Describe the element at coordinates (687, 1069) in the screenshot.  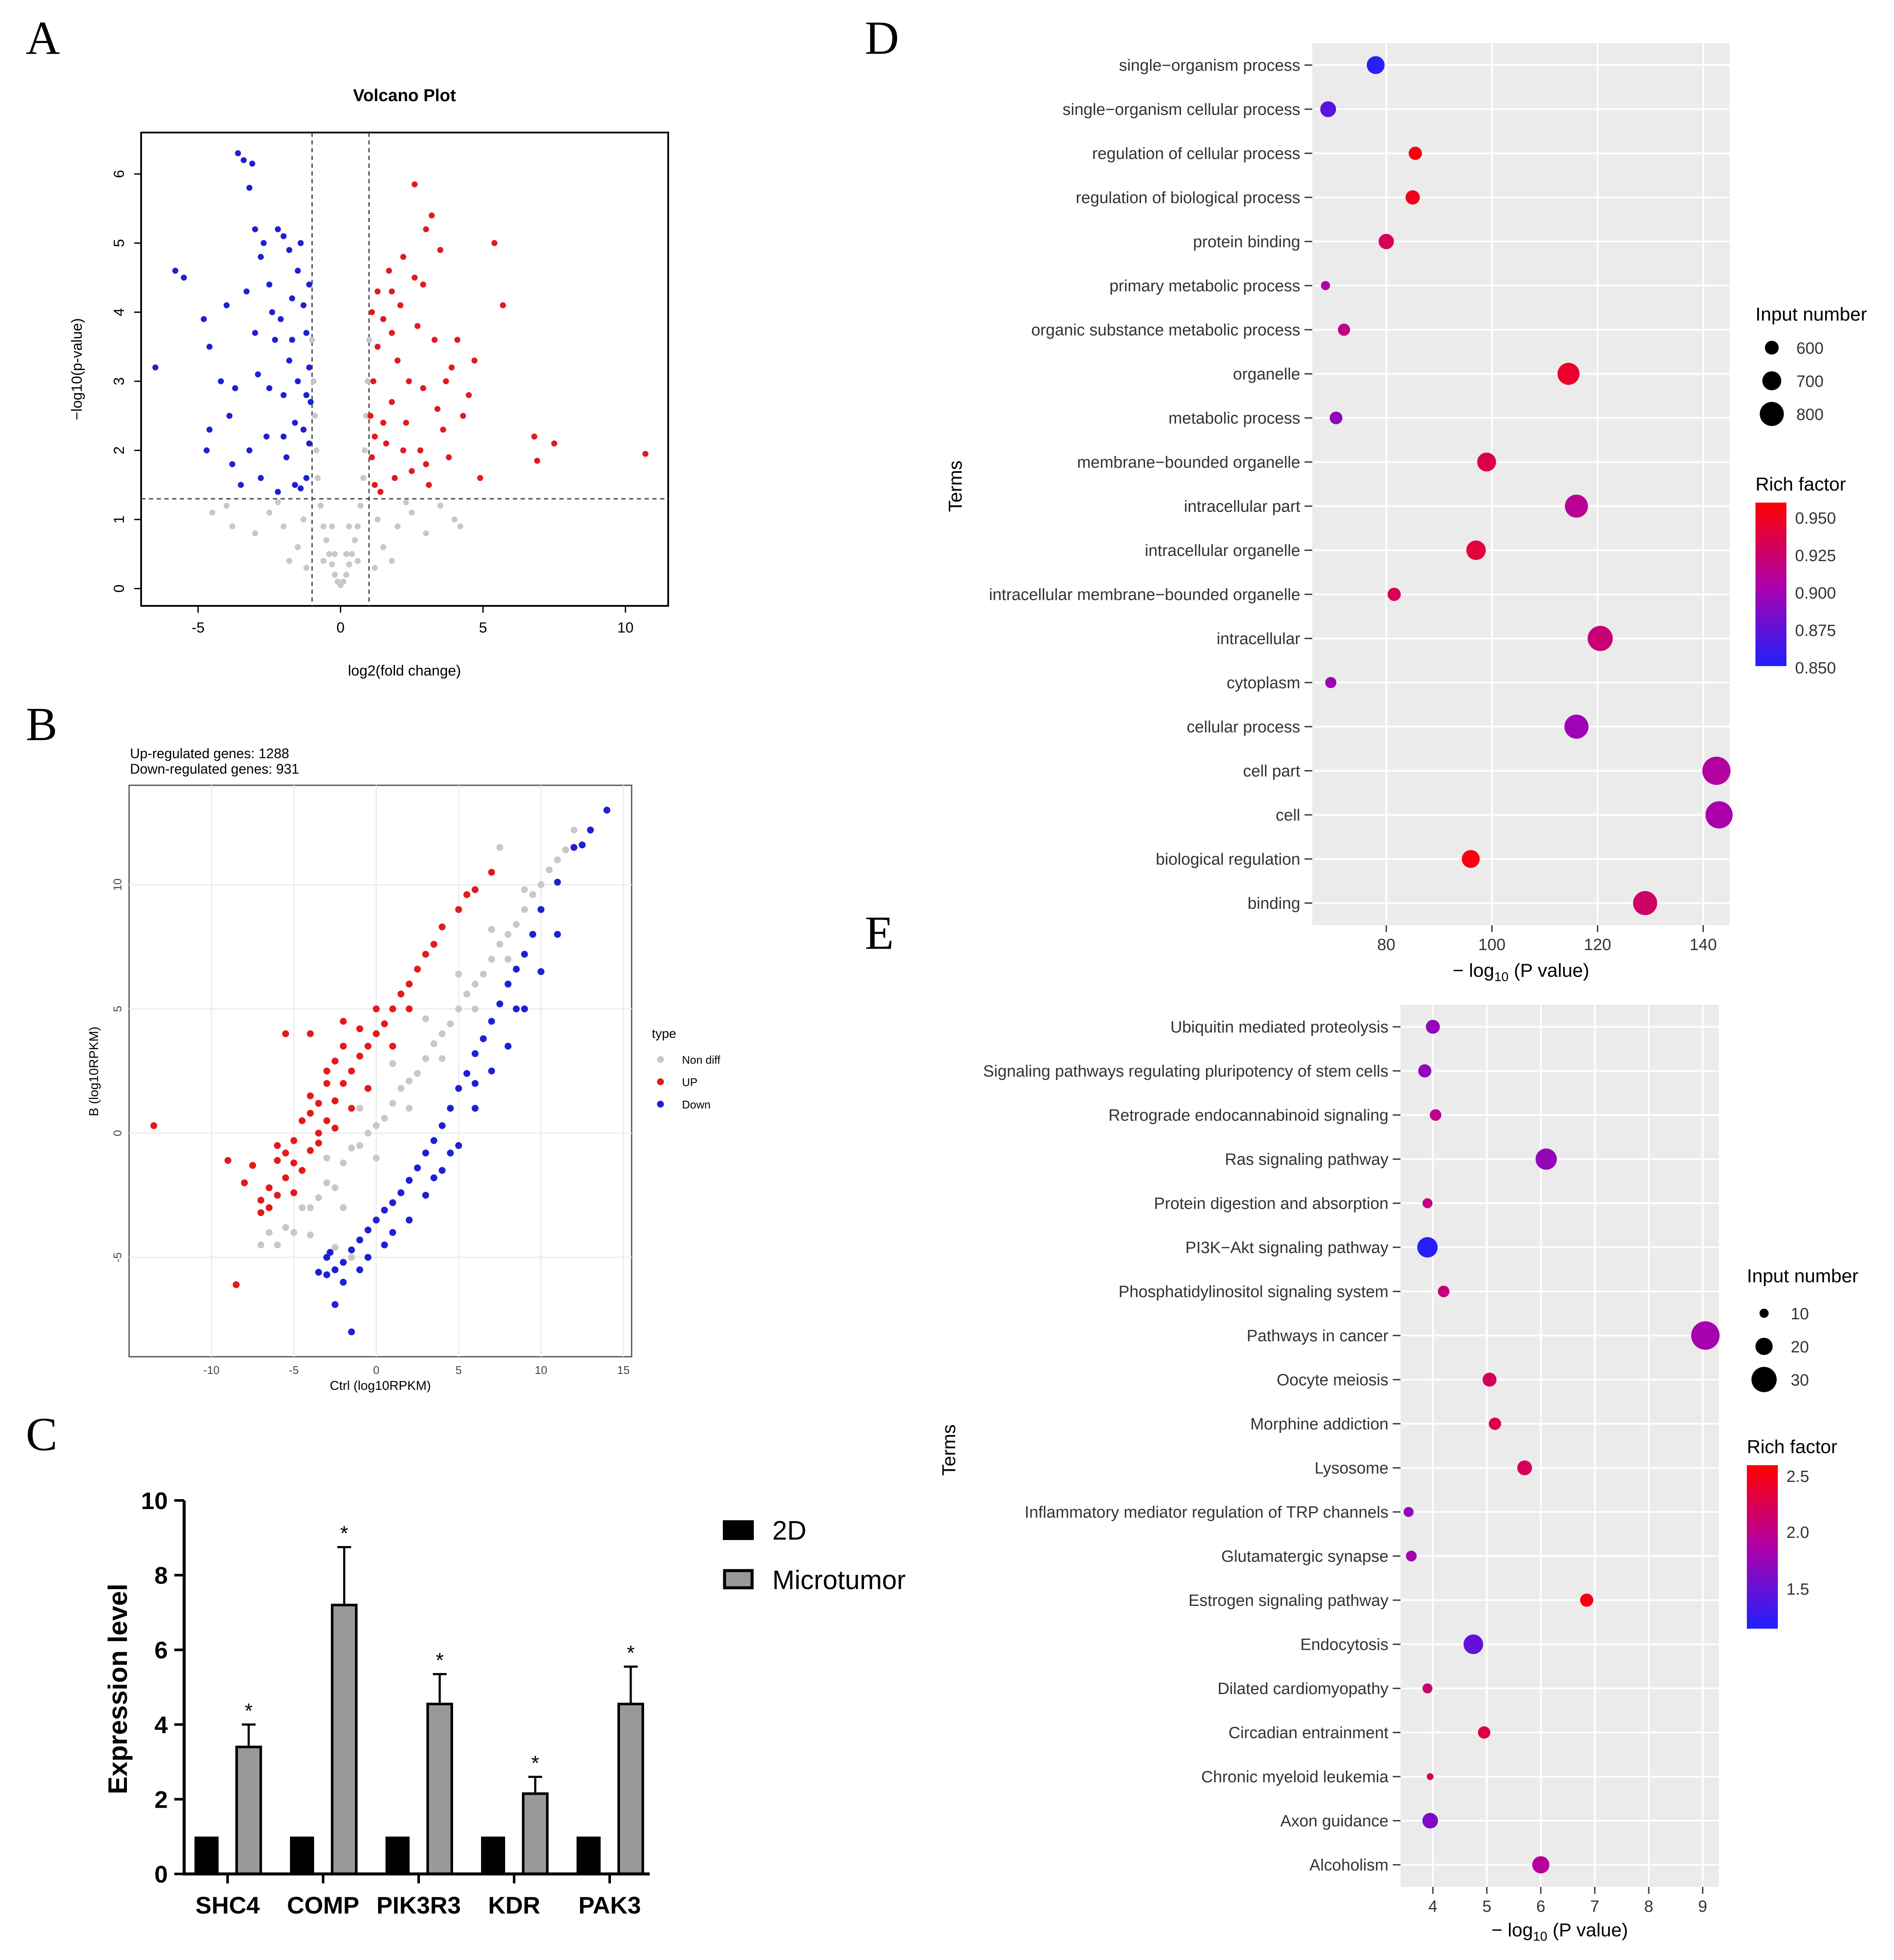
I see `scatter-legend: type Non diff UP Down` at that location.